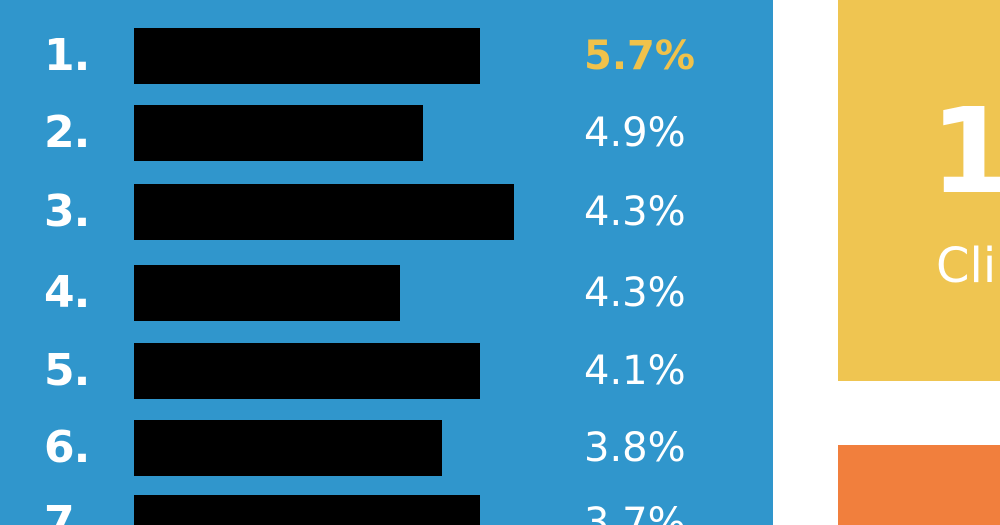  I want to click on ranking-row: 5. 4.1%, so click(386, 371).